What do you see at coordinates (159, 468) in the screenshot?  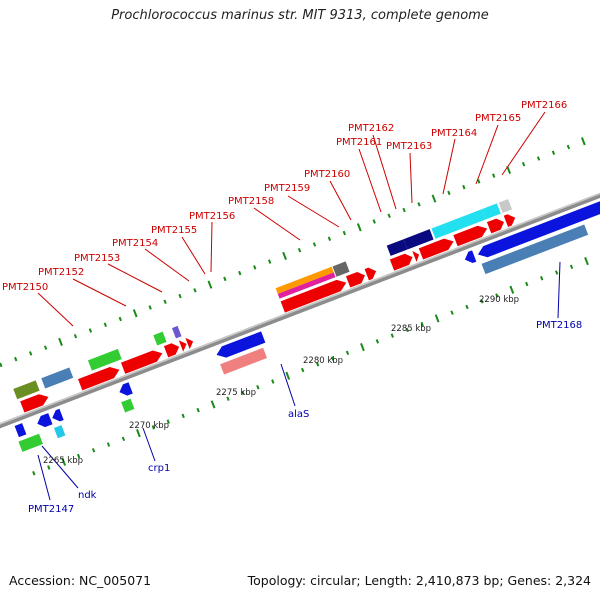 I see `gene-label: crp1` at bounding box center [159, 468].